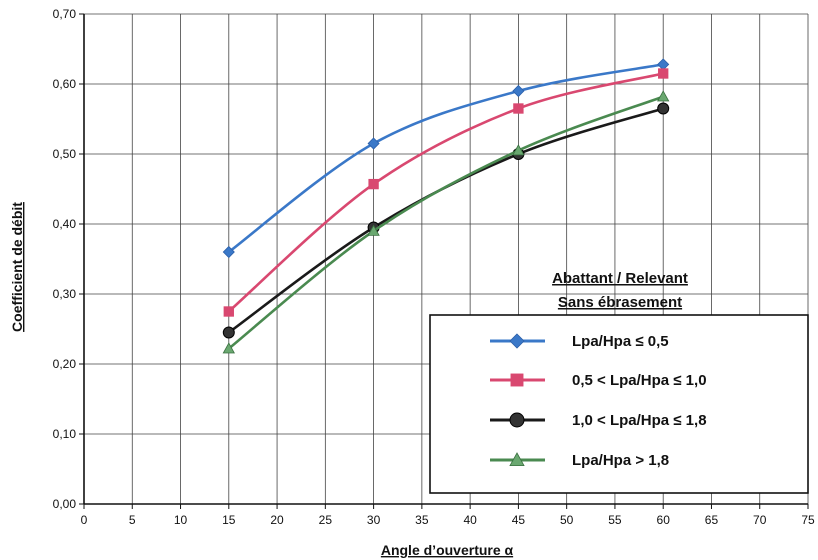 The height and width of the screenshot is (560, 818). What do you see at coordinates (422, 520) in the screenshot?
I see `x-tick-label: 35` at bounding box center [422, 520].